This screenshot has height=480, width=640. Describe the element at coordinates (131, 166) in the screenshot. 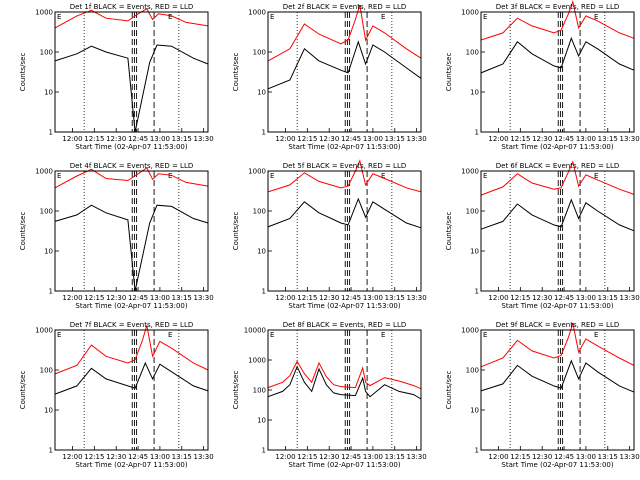

I see `panel-title: Det 4f BLACK = Events, RED = LLD` at that location.